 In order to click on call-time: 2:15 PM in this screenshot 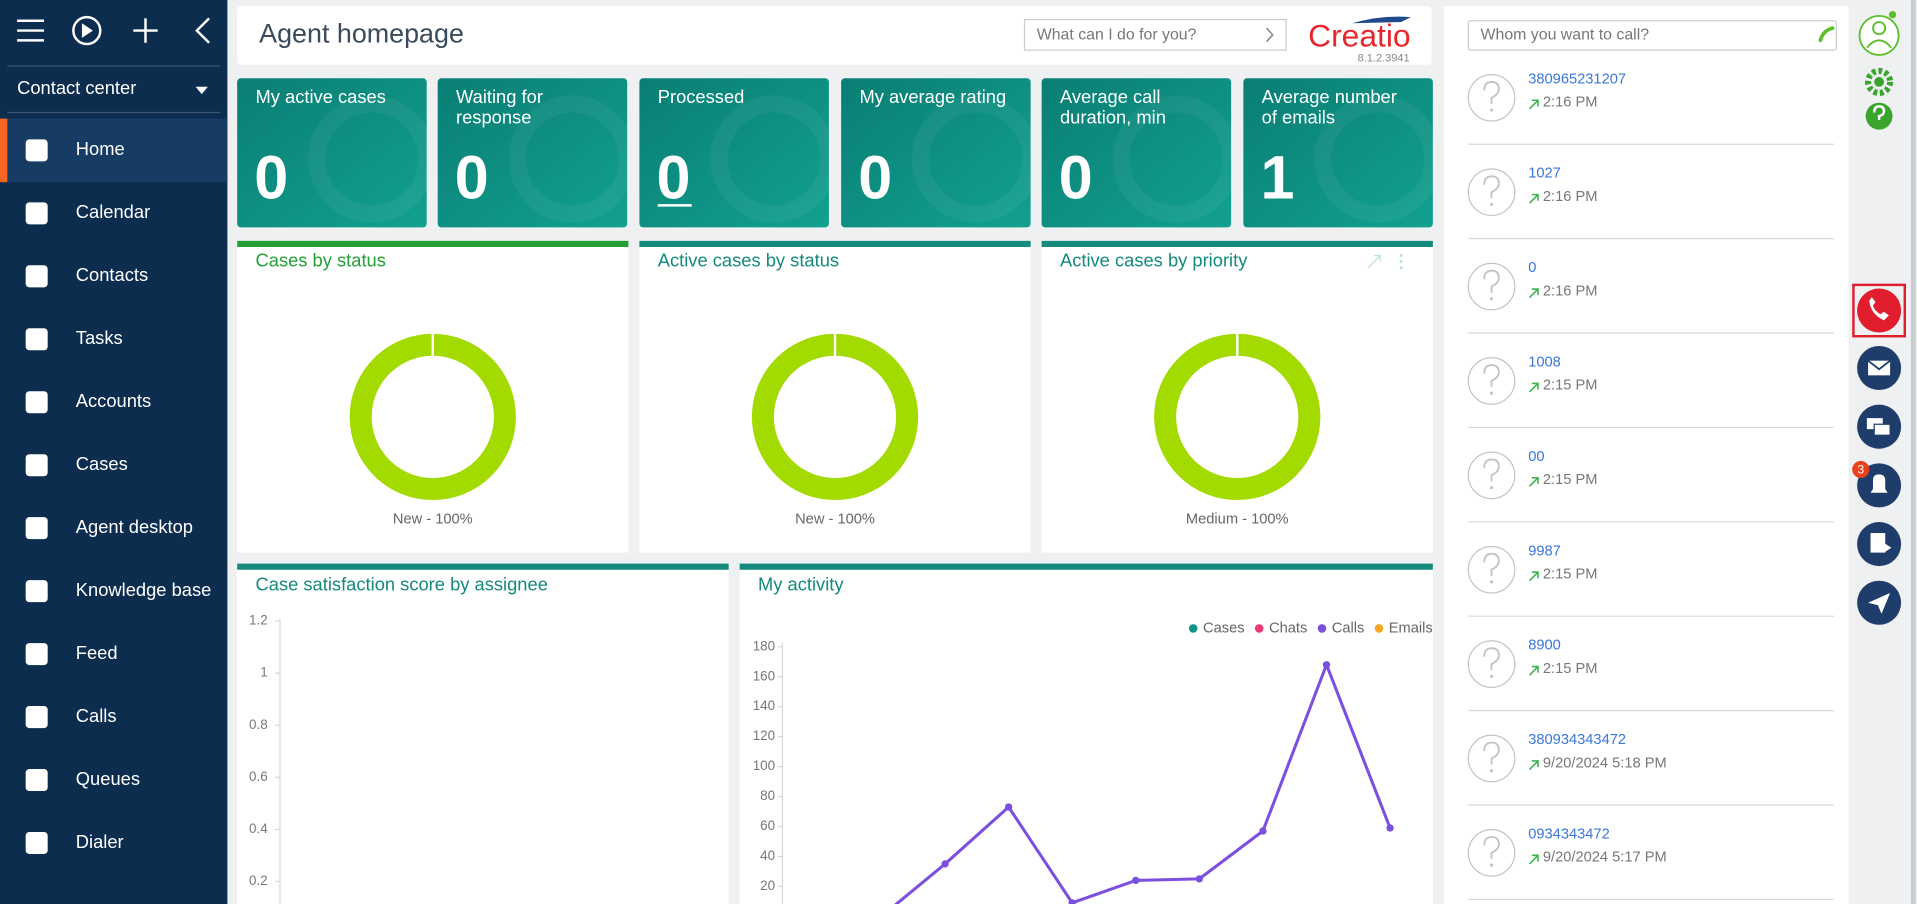, I will do `click(1570, 669)`.